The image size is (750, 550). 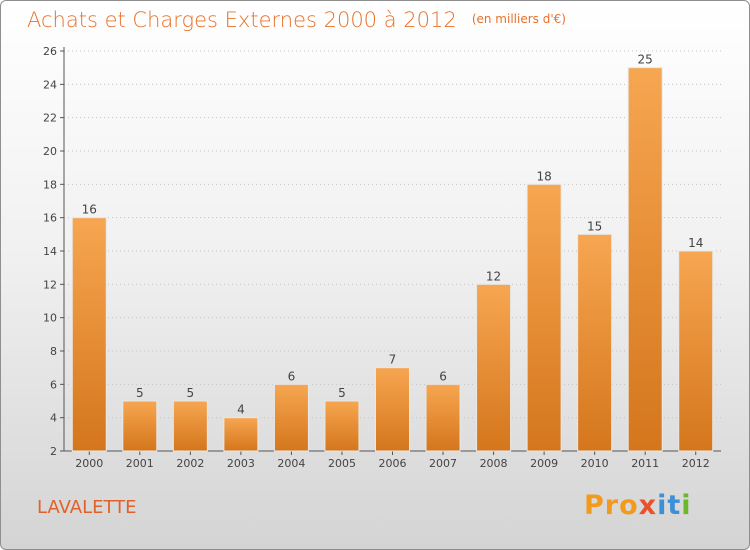 What do you see at coordinates (53, 418) in the screenshot?
I see `y-tick-label: 4` at bounding box center [53, 418].